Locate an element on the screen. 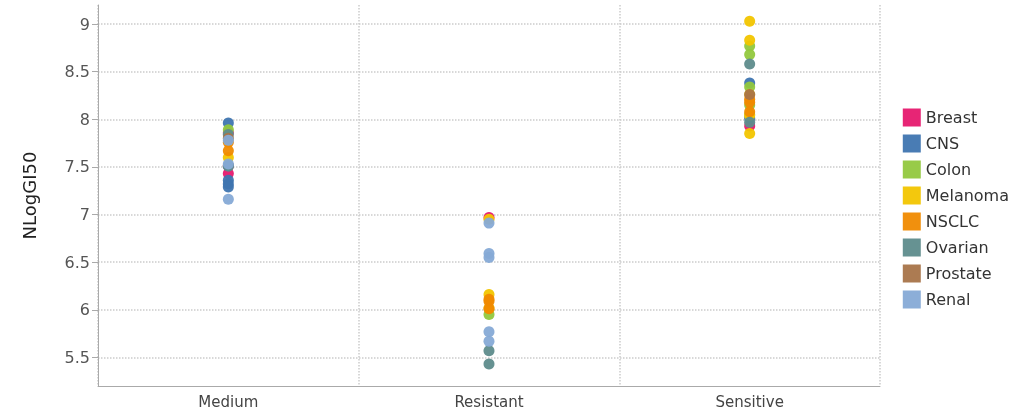 The image size is (1014, 417). x-tick-label: Medium is located at coordinates (228, 401).